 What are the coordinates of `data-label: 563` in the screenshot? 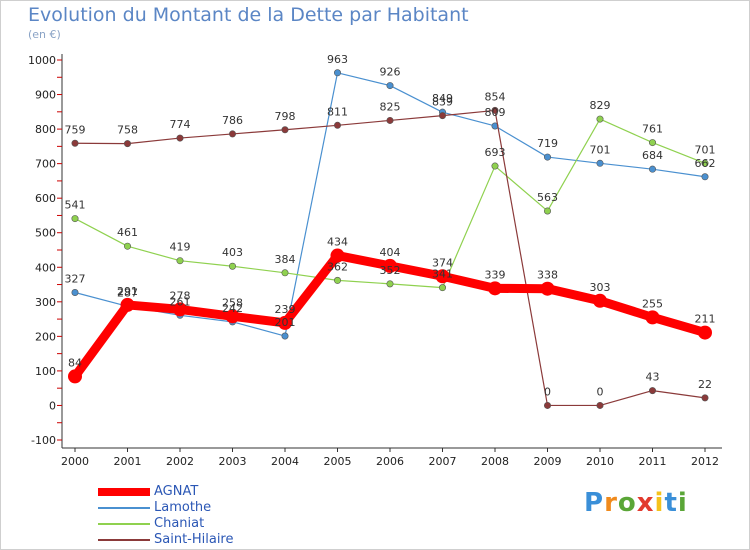 It's located at (547, 197).